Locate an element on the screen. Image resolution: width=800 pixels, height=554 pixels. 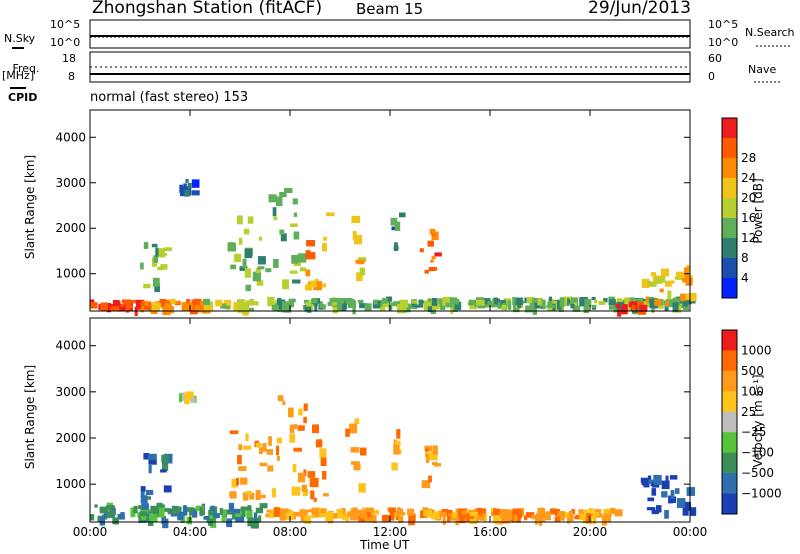
power-colorbar-tick: 12 is located at coordinates (748, 238).